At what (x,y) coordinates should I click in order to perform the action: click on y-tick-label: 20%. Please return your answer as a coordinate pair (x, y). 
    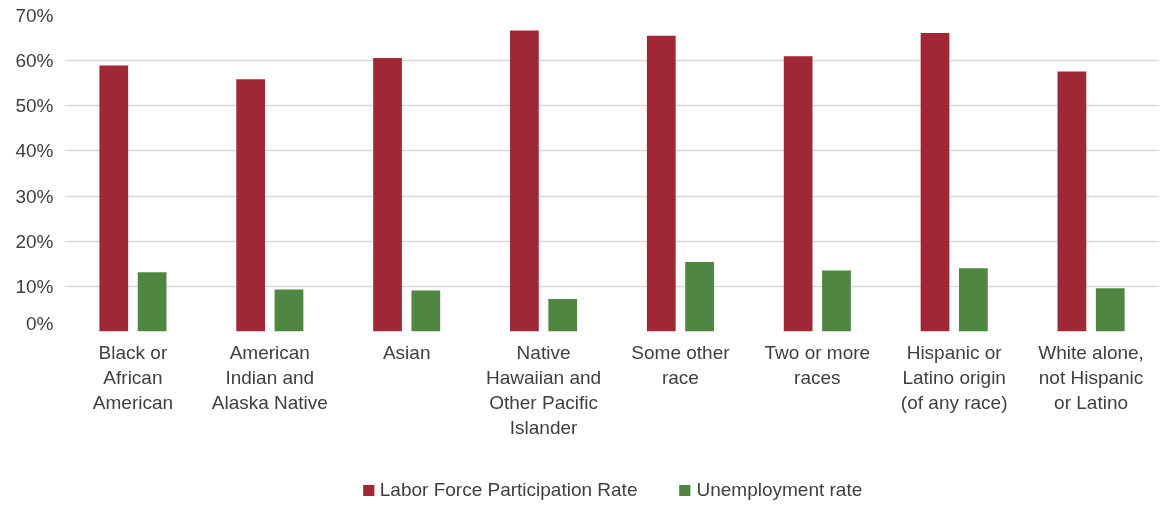
    Looking at the image, I should click on (34, 241).